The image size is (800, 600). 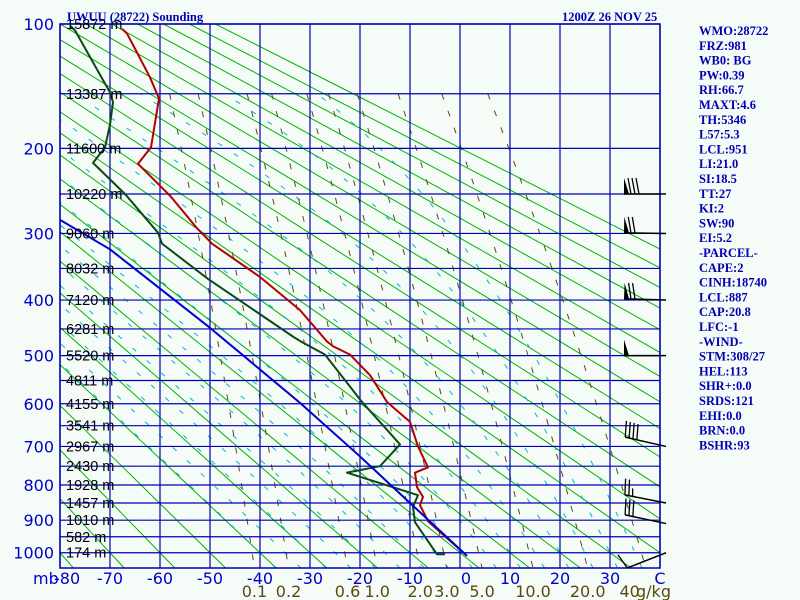 What do you see at coordinates (610, 578) in the screenshot?
I see `temperature-tick-label: 30` at bounding box center [610, 578].